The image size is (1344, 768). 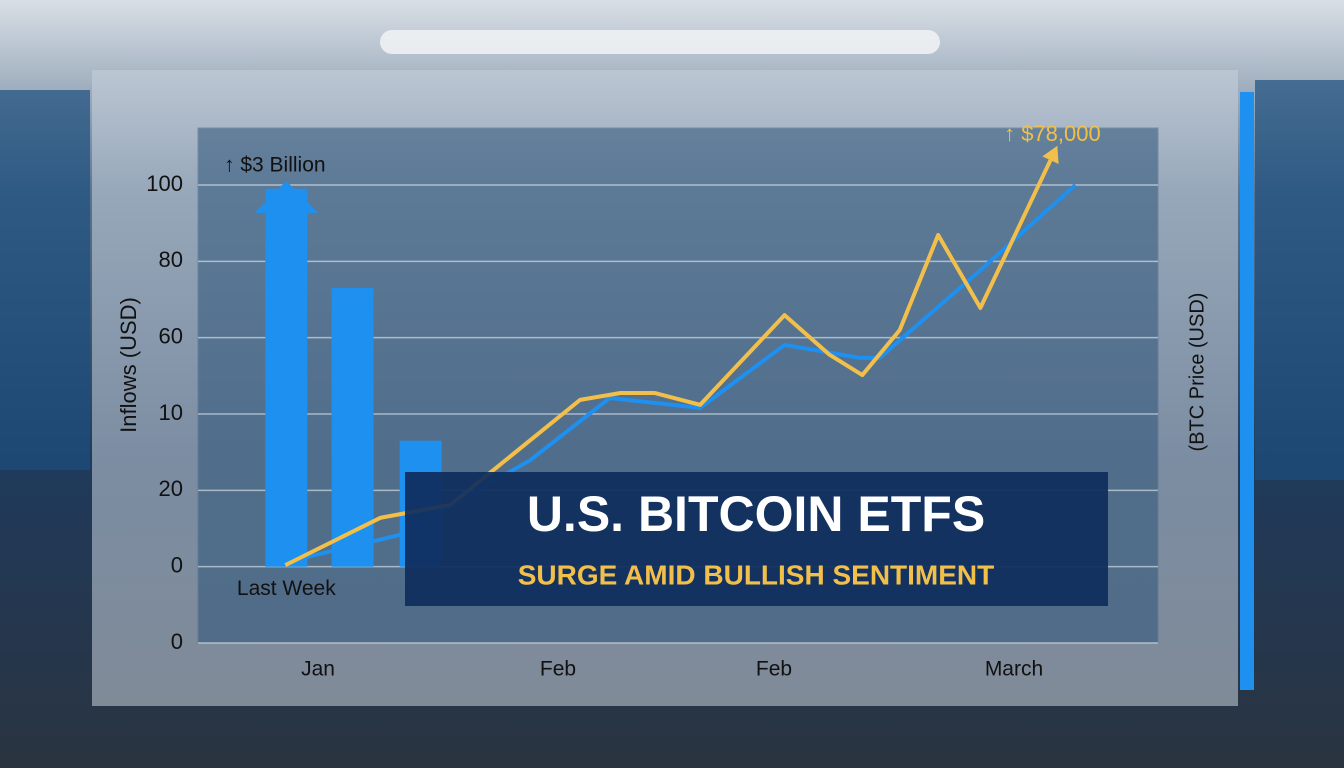 What do you see at coordinates (275, 164) in the screenshot?
I see `annotation: ↑ $3 Billion` at bounding box center [275, 164].